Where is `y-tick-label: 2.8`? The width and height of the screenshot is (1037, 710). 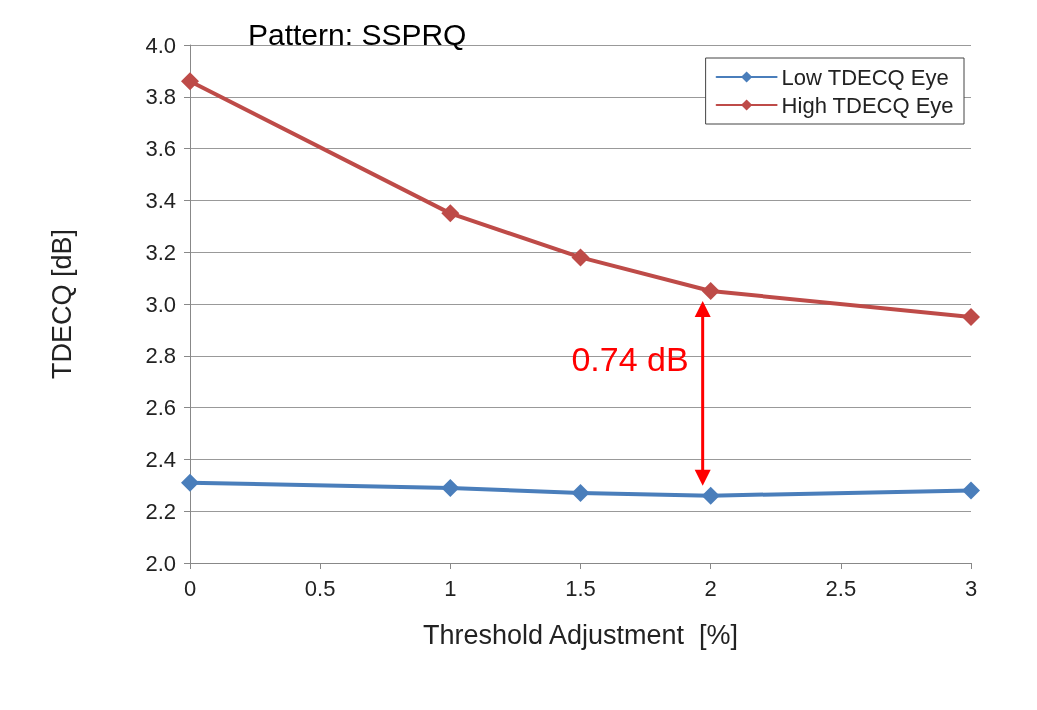
y-tick-label: 2.8 is located at coordinates (160, 356).